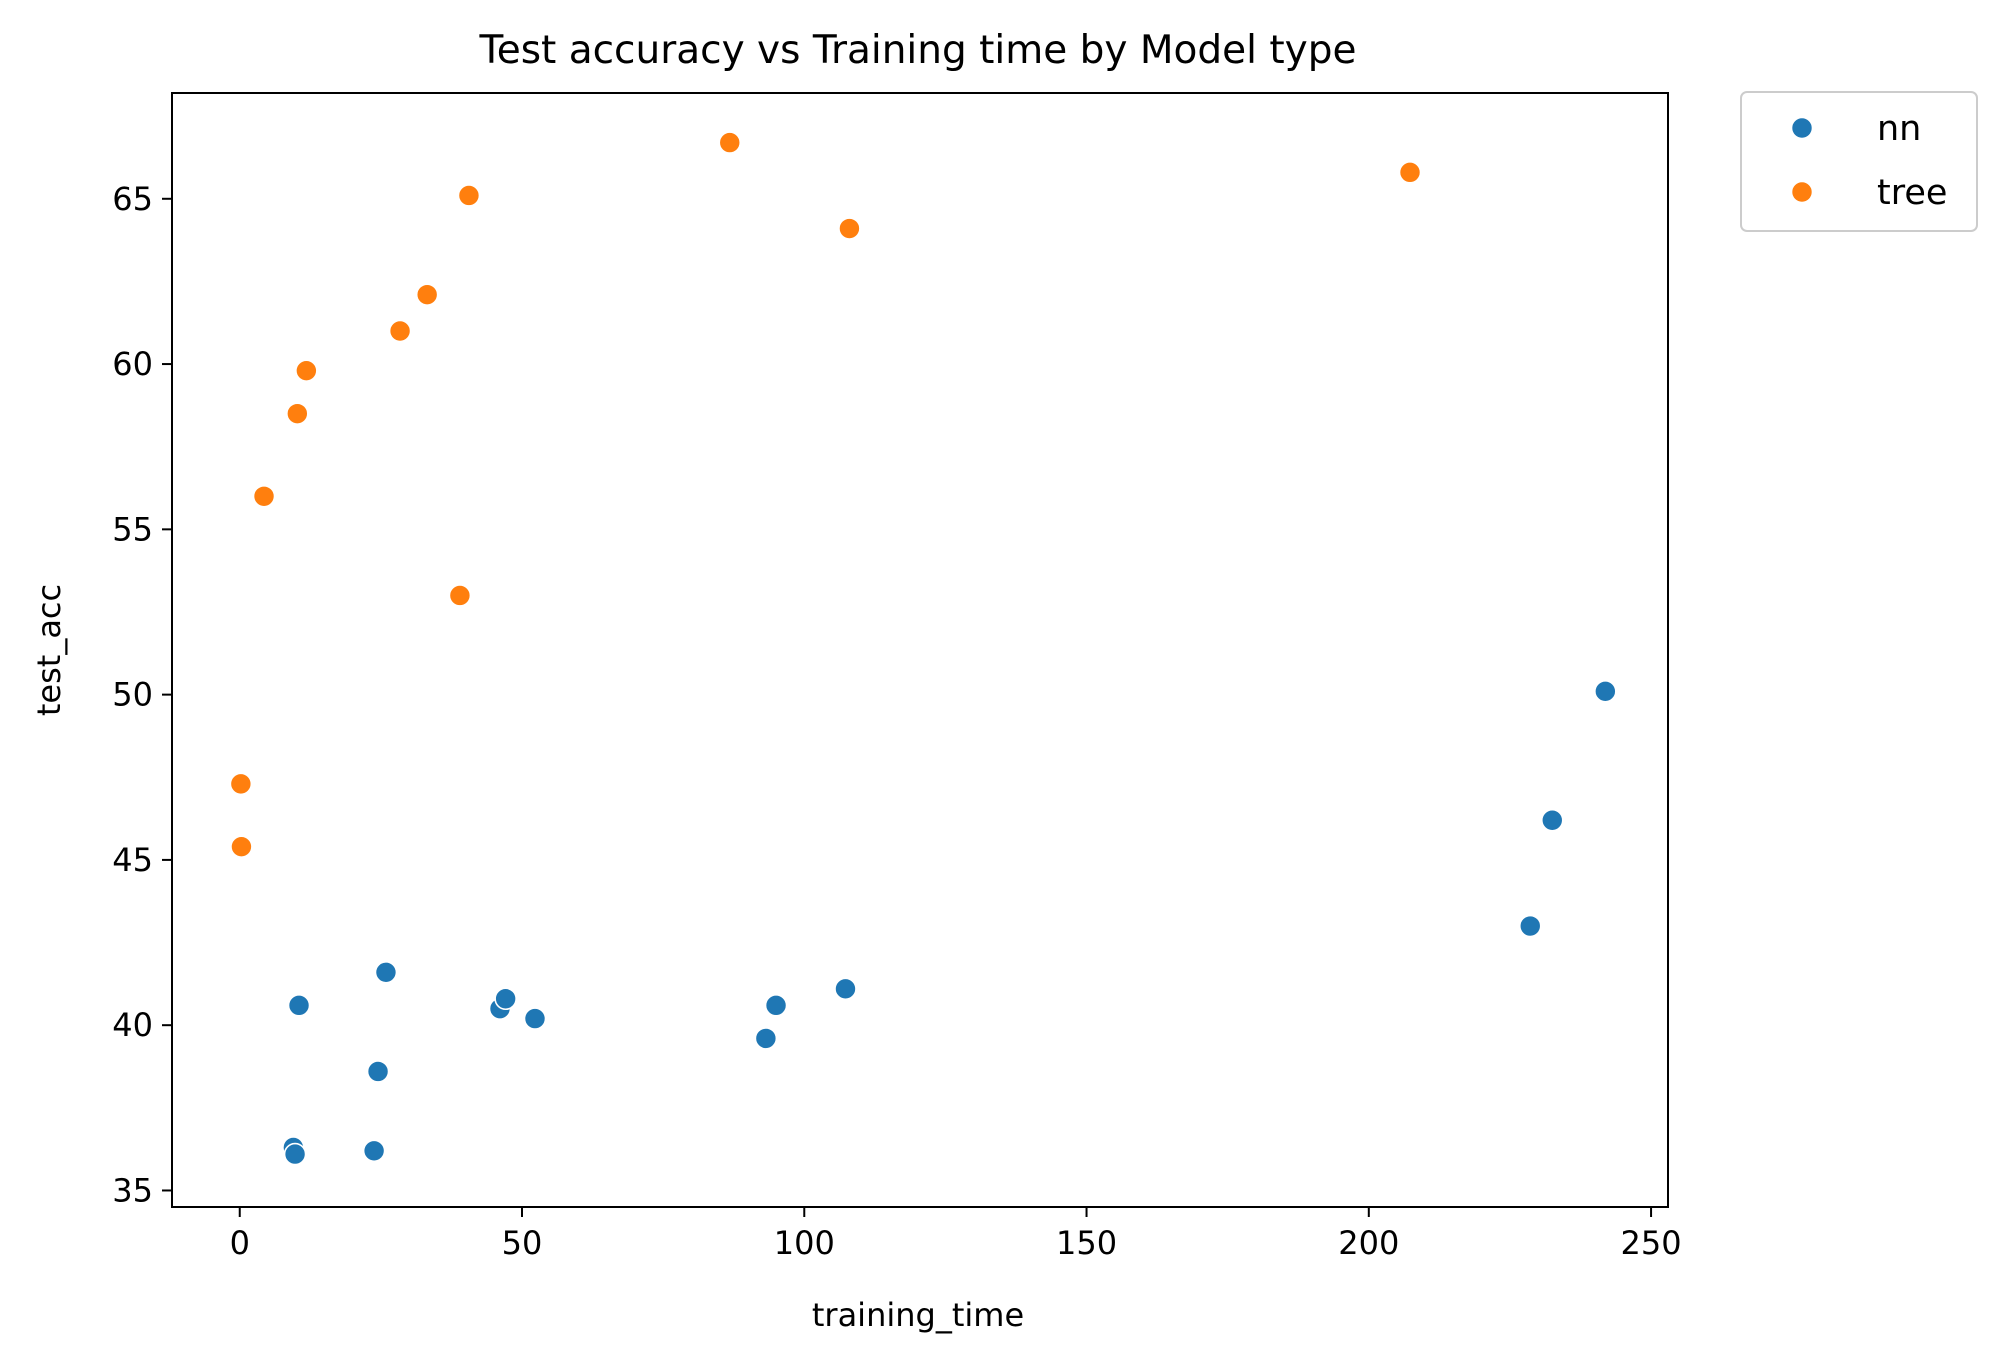  Describe the element at coordinates (522, 1243) in the screenshot. I see `x-tick-label: 50` at that location.